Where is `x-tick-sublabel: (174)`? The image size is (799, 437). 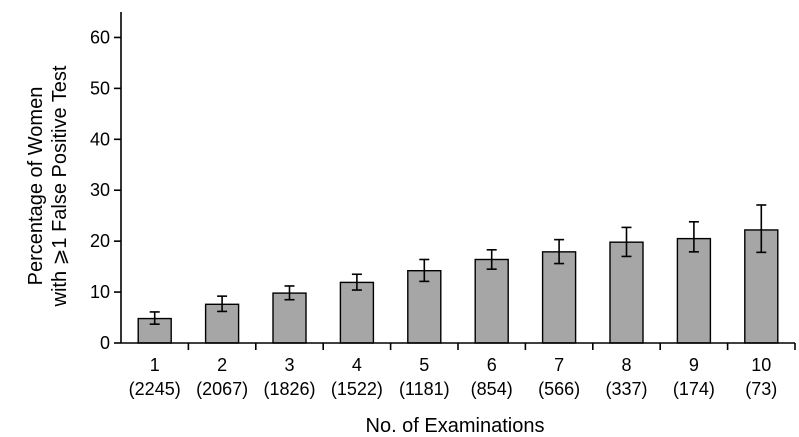 x-tick-sublabel: (174) is located at coordinates (694, 389).